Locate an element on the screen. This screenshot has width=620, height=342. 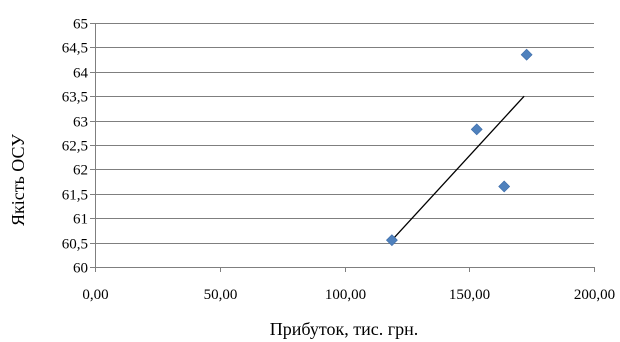
y-tick-label: 62,5 is located at coordinates (75, 147).